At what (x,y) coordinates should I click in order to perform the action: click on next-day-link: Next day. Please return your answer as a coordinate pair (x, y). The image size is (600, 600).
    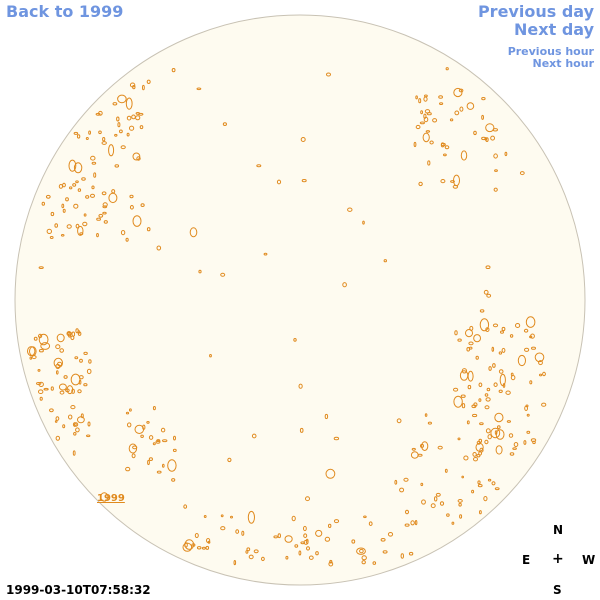
    Looking at the image, I should click on (554, 29).